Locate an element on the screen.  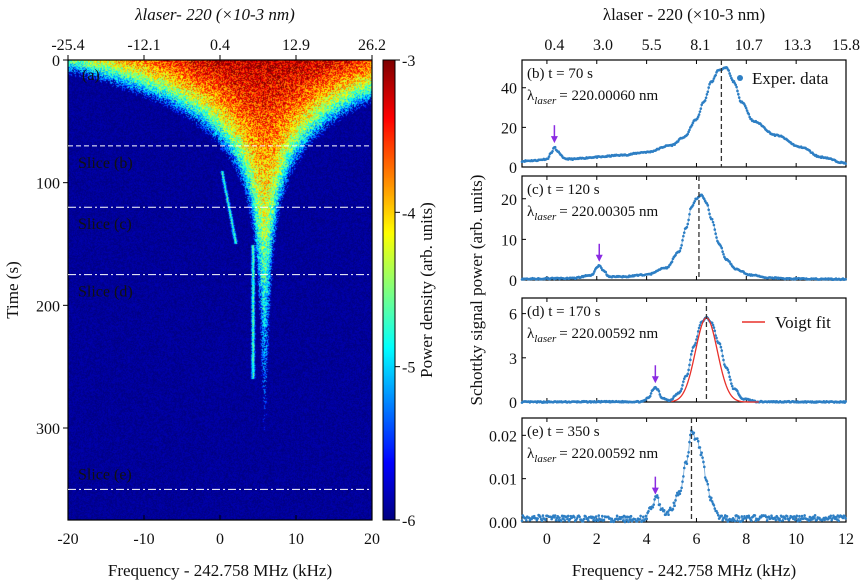
y-tick-label: 40 is located at coordinates (509, 89).